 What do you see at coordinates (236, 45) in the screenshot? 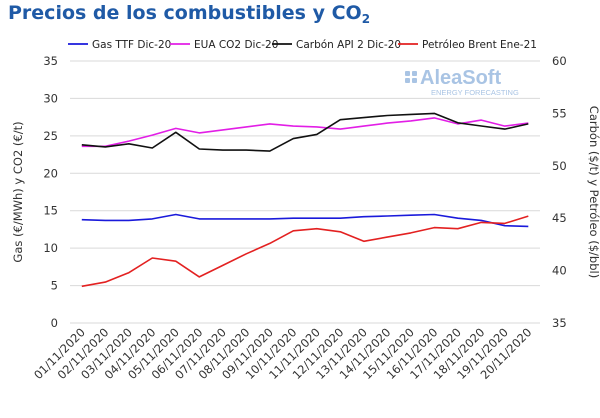
I see `legend-label: EUA CO2 Dic-20` at bounding box center [236, 45].